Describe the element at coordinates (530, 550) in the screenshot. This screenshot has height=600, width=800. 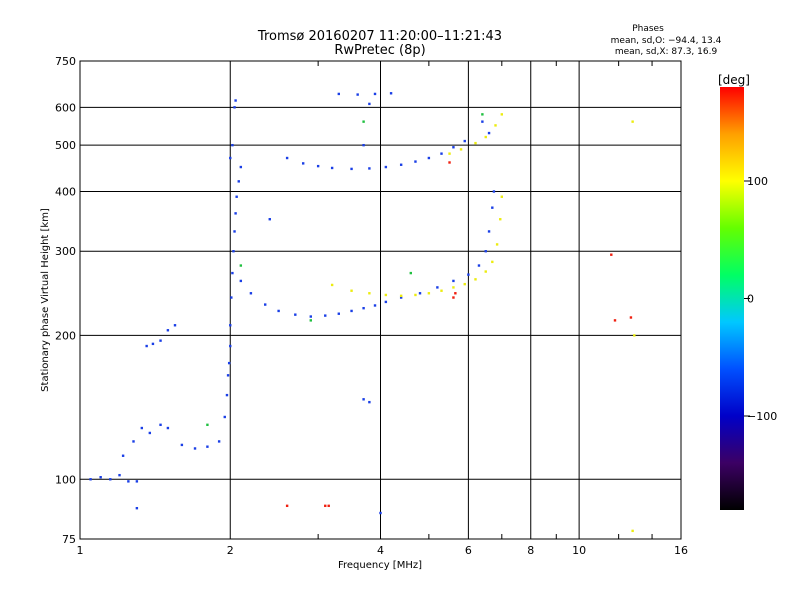
I see `x-tick-label: 8` at that location.